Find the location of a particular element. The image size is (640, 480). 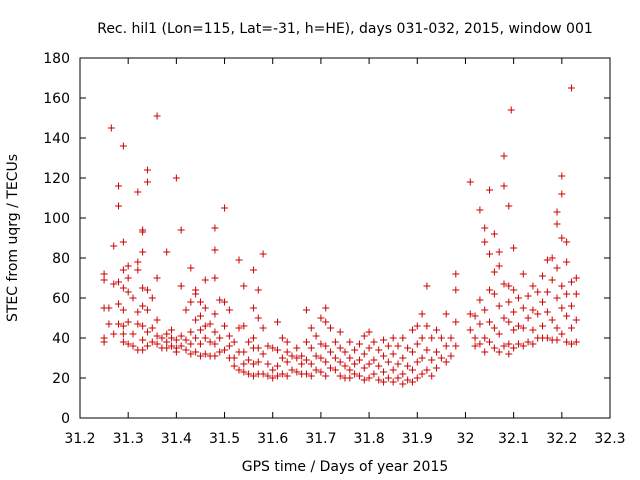

x-tick-label: 32.1 is located at coordinates (513, 439).